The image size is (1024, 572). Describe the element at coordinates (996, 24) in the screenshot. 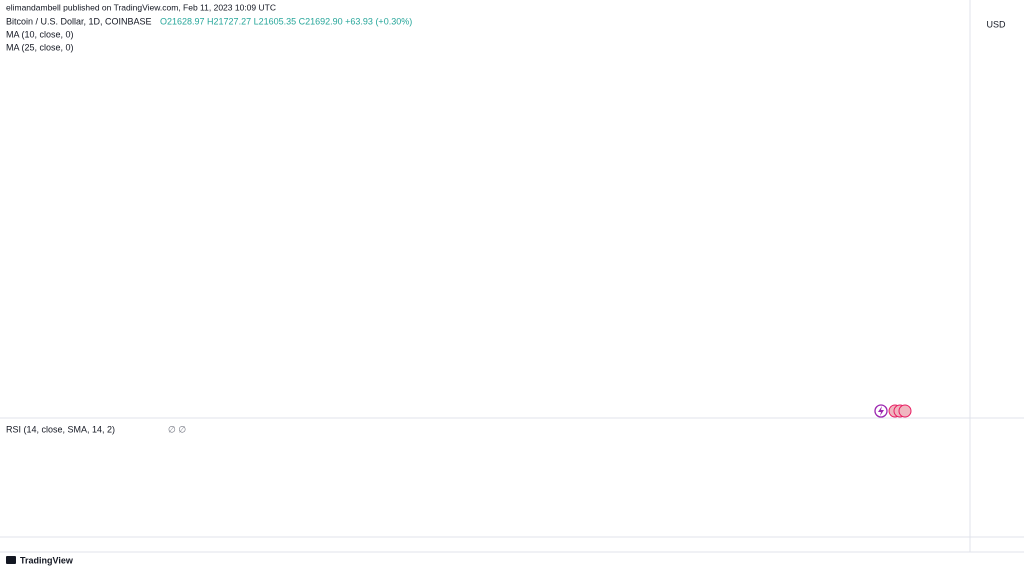

I see `currency: USD` at that location.